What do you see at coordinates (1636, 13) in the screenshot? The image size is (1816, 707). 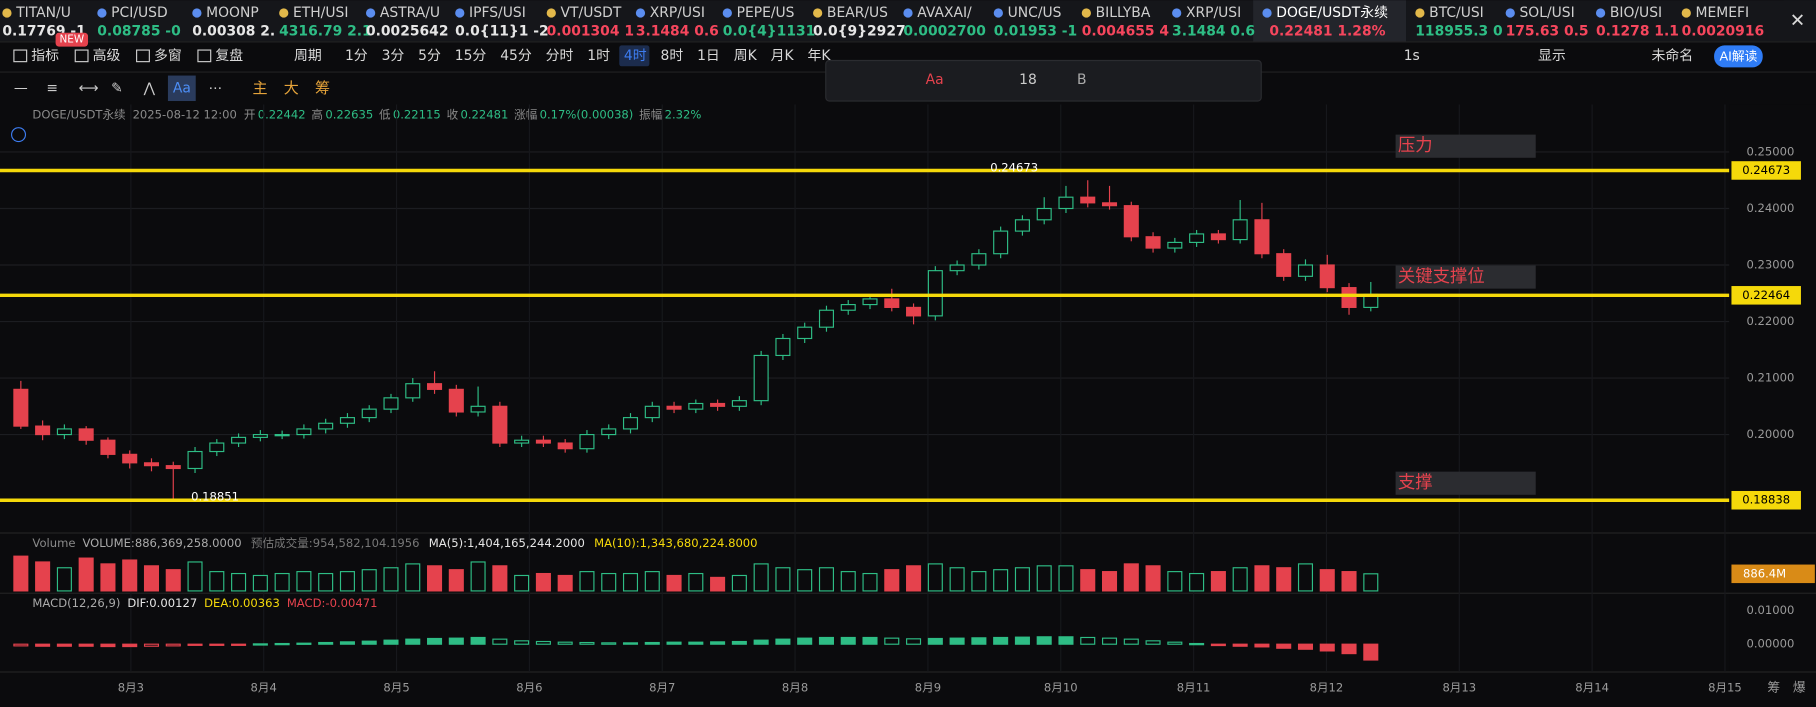 I see `ticker-name: BIO/USI` at bounding box center [1636, 13].